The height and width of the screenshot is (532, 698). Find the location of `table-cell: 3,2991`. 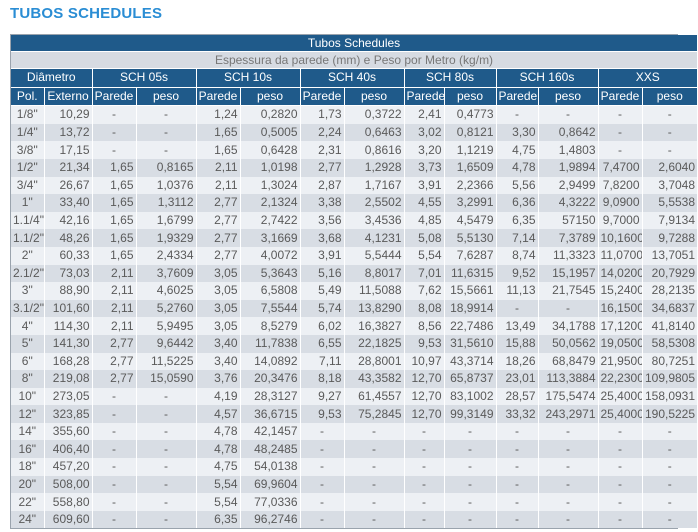

table-cell: 3,2991 is located at coordinates (470, 203).